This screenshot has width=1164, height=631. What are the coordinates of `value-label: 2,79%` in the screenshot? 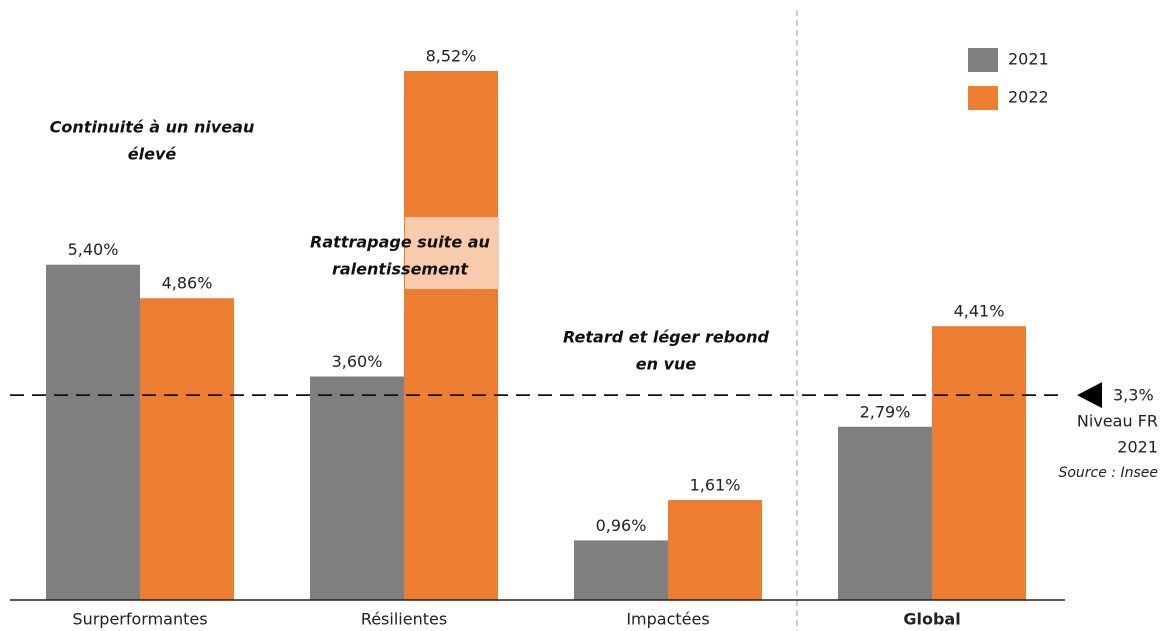 It's located at (885, 411).